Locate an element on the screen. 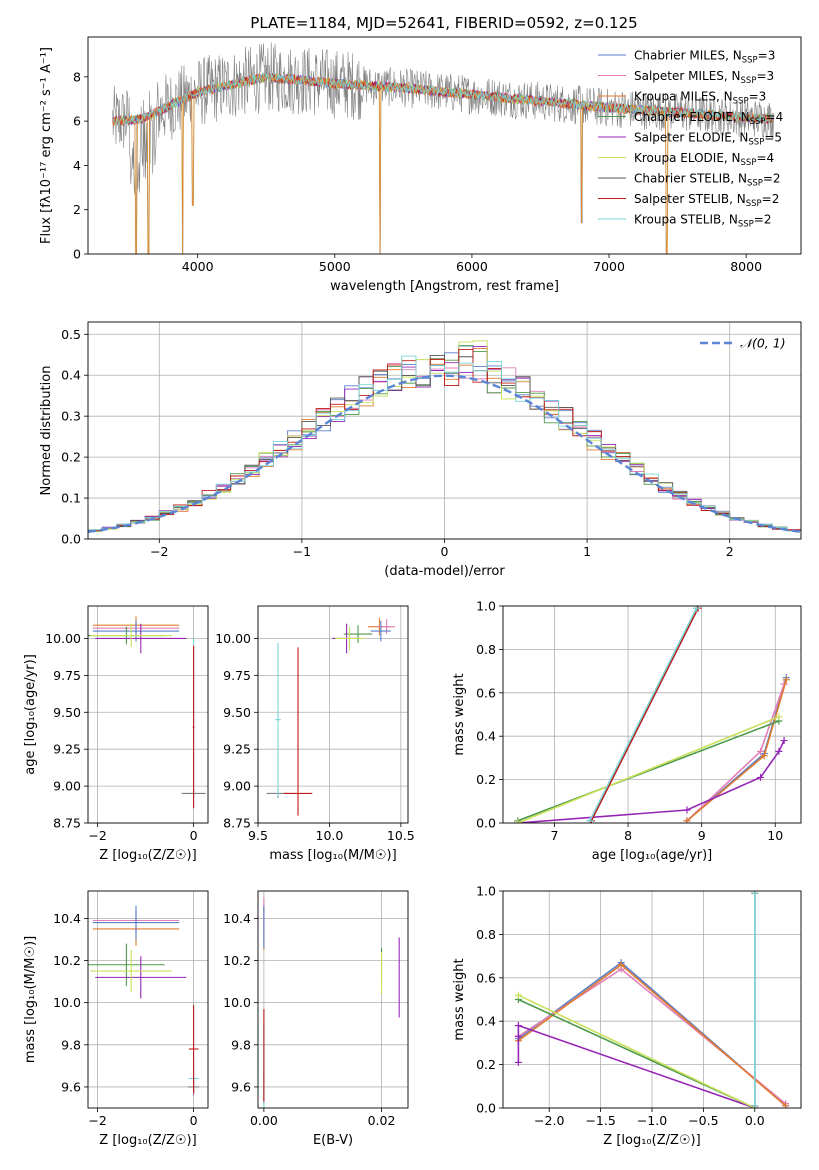  x-axis-label: wavelength [Angstrom, rest frame] is located at coordinates (444, 286).